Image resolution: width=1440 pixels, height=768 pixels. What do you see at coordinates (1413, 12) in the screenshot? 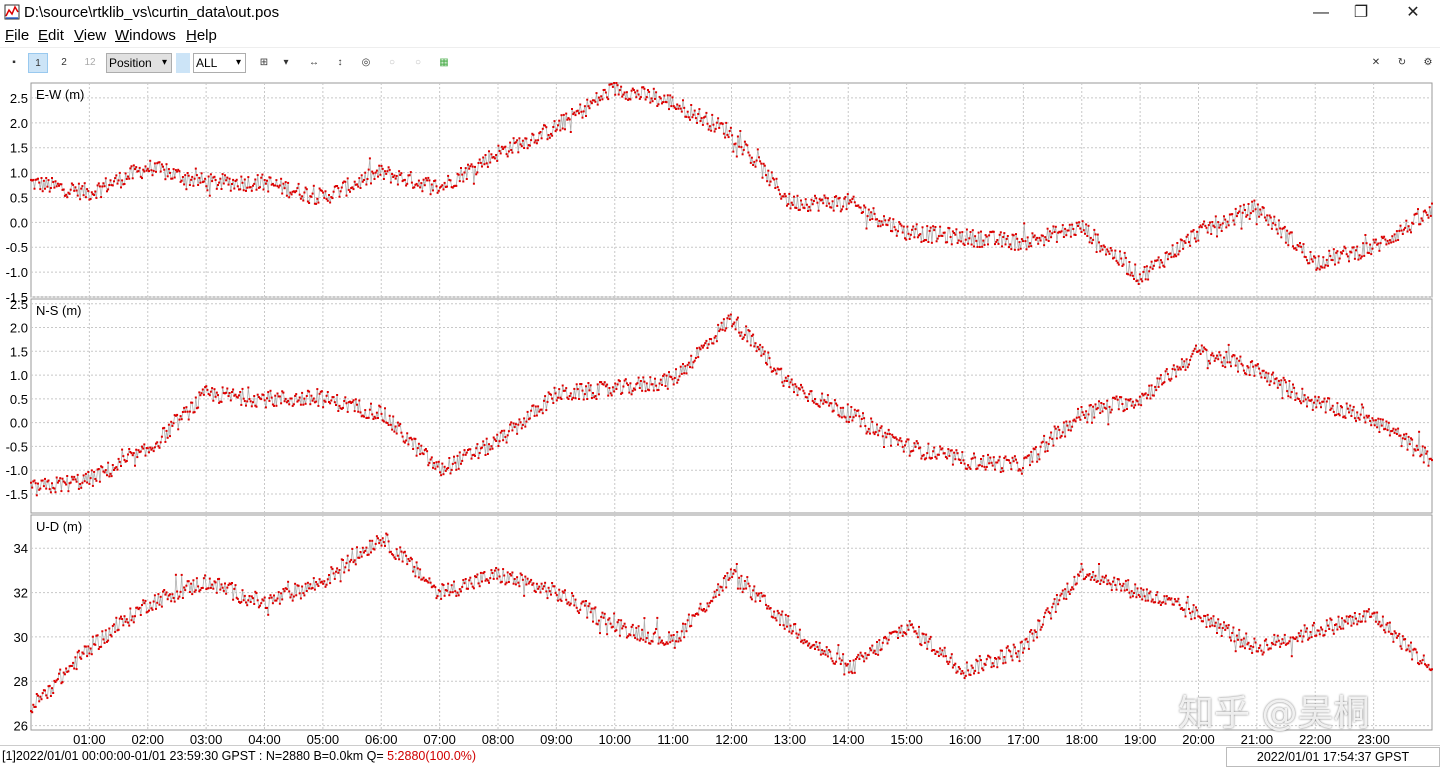
I see `close-button: ✕` at bounding box center [1413, 12].